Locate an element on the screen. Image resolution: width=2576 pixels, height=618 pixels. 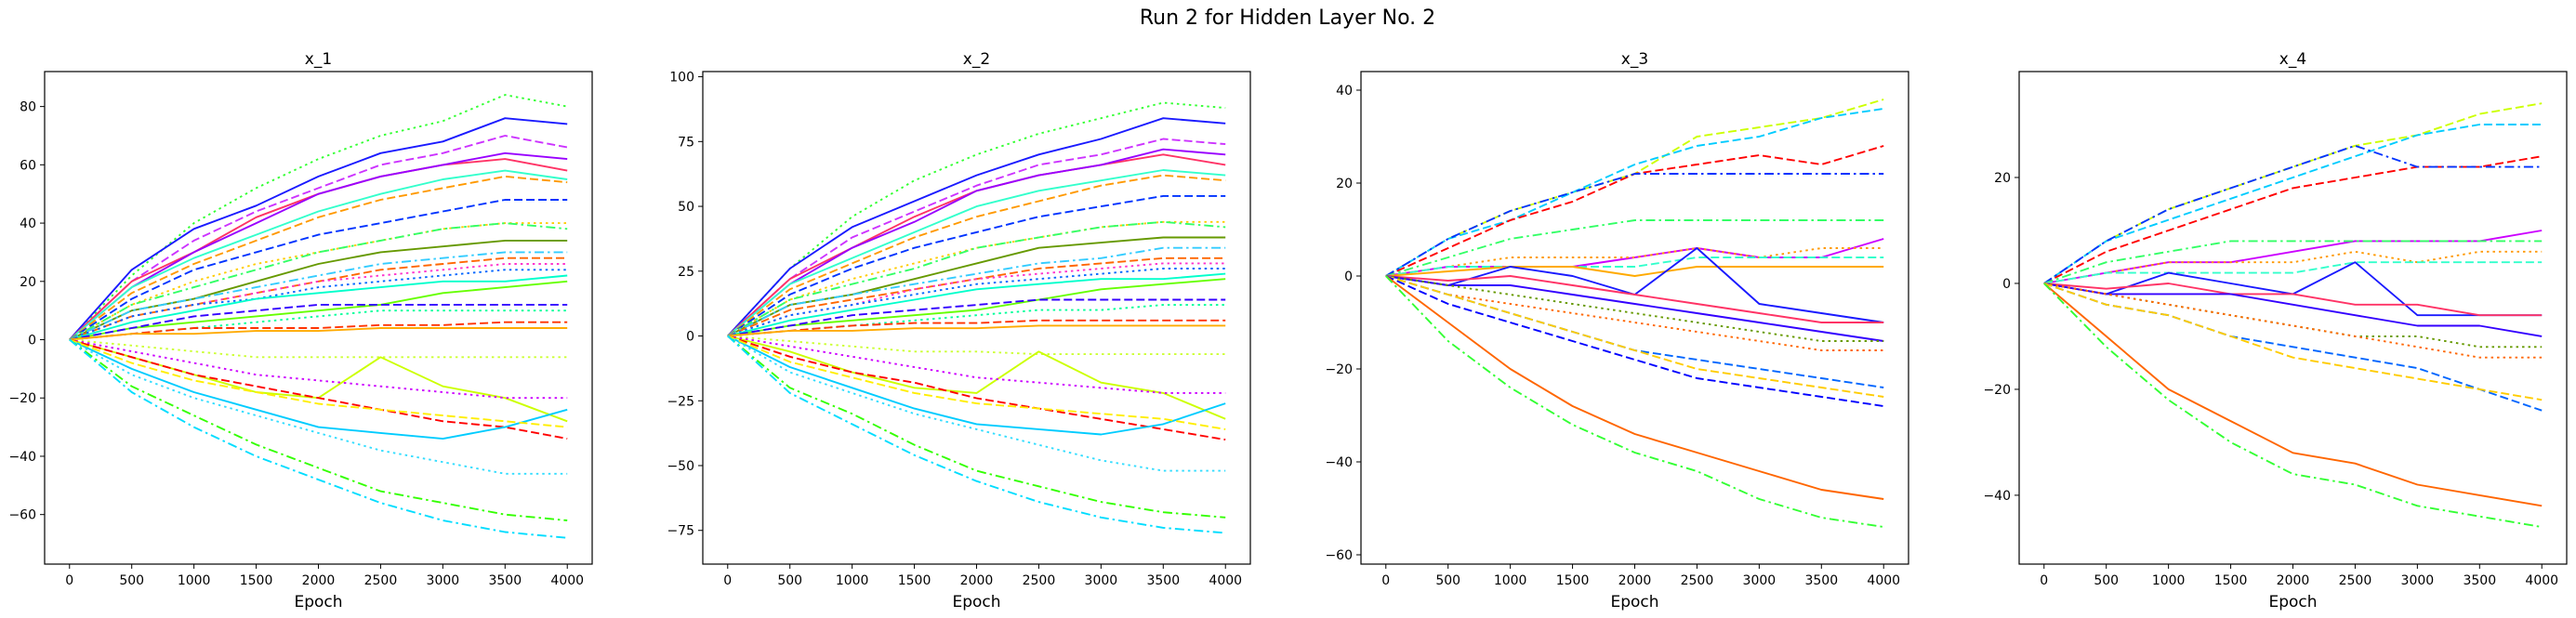
y-tick-label: 20 is located at coordinates (2002, 178).